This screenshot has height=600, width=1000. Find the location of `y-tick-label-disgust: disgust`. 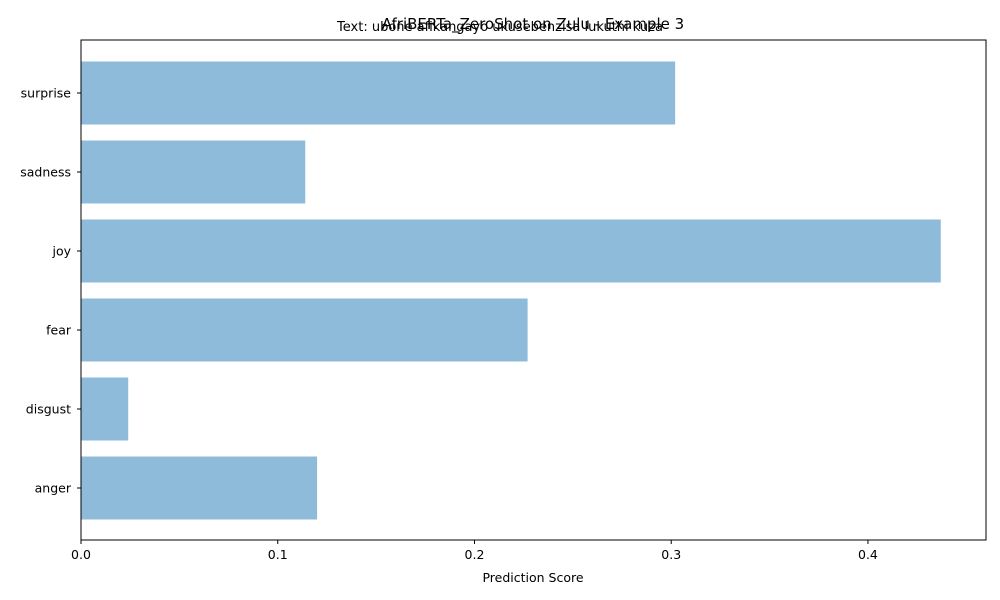

y-tick-label-disgust: disgust is located at coordinates (48, 409).